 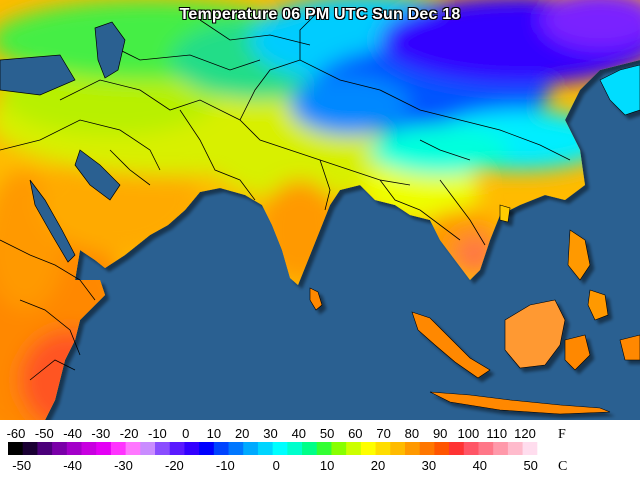 What do you see at coordinates (63, 142) in the screenshot?
I see `inland-seas` at bounding box center [63, 142].